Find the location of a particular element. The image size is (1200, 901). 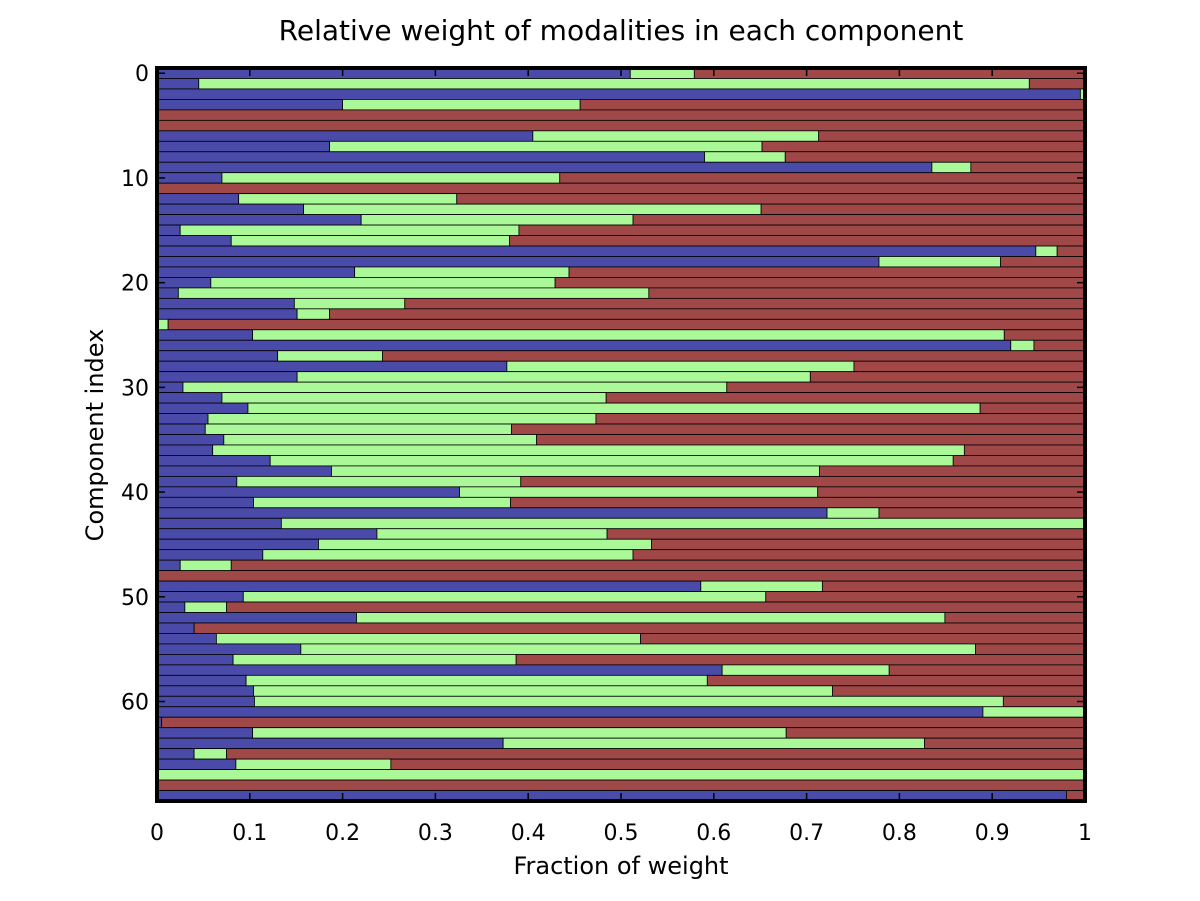

y-tick-label-1: 10 is located at coordinates (135, 179).